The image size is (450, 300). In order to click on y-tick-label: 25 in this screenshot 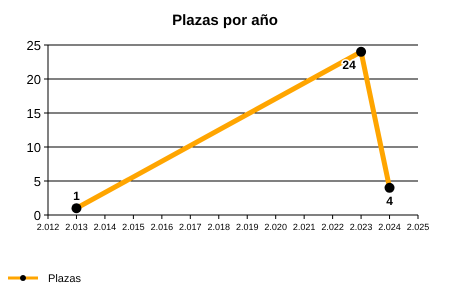, I will do `click(33, 45)`.